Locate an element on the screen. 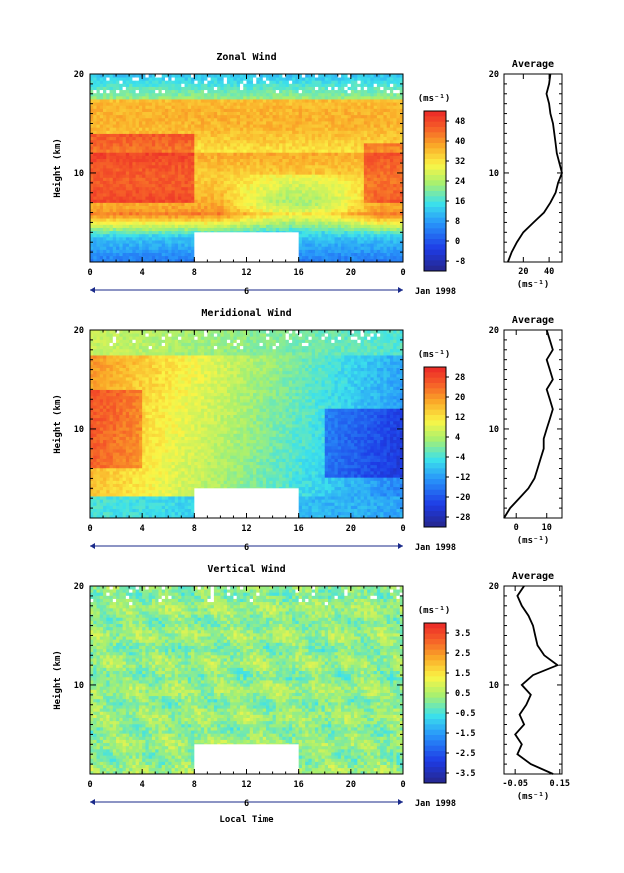 This screenshot has width=624, height=873. avg-x-tick-label: -0.05 is located at coordinates (515, 784).